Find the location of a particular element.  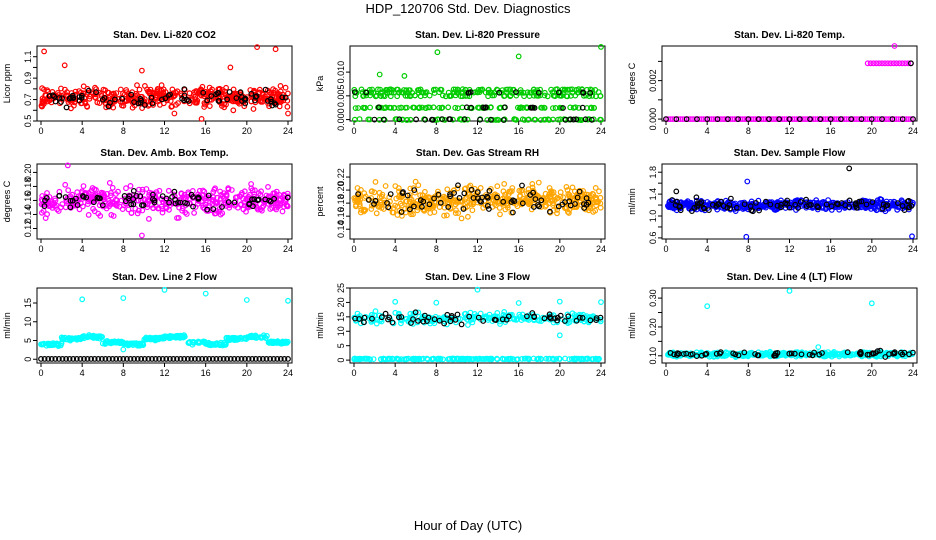

chart-title: Stan. Dev. Amb. Box Temp. is located at coordinates (164, 153).